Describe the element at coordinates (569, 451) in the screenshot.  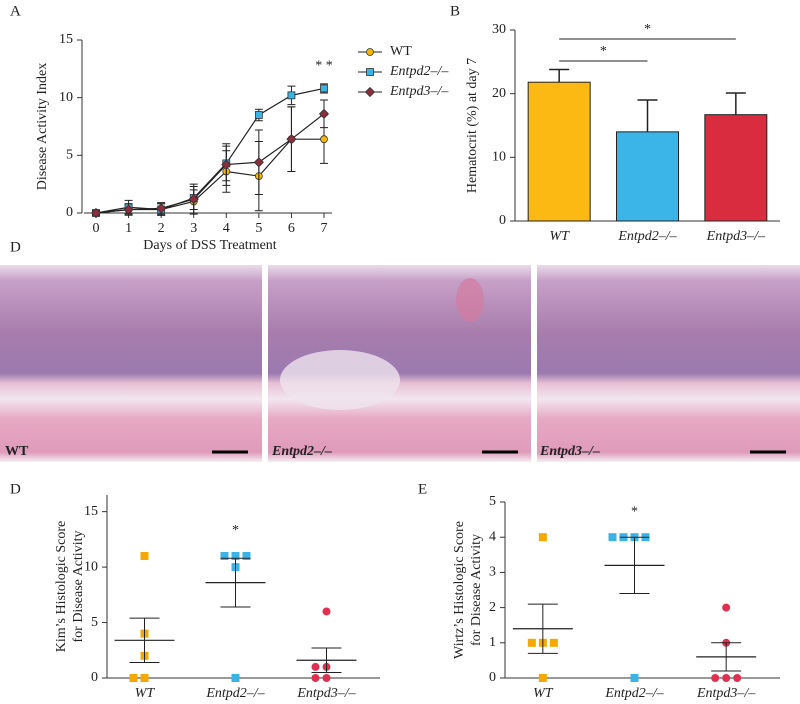
I see `histology-label: Entpd3–/–` at that location.